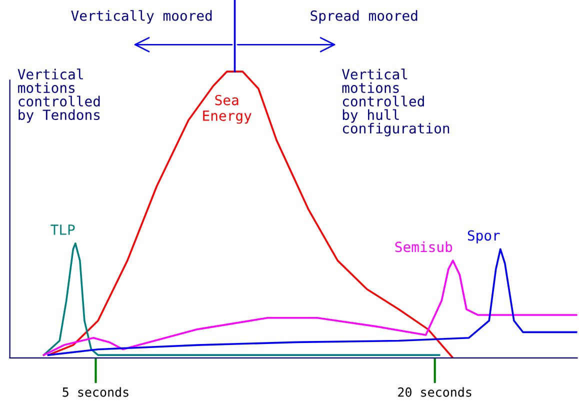 This screenshot has width=579, height=404. What do you see at coordinates (141, 17) in the screenshot?
I see `text: Vertically moored` at bounding box center [141, 17].